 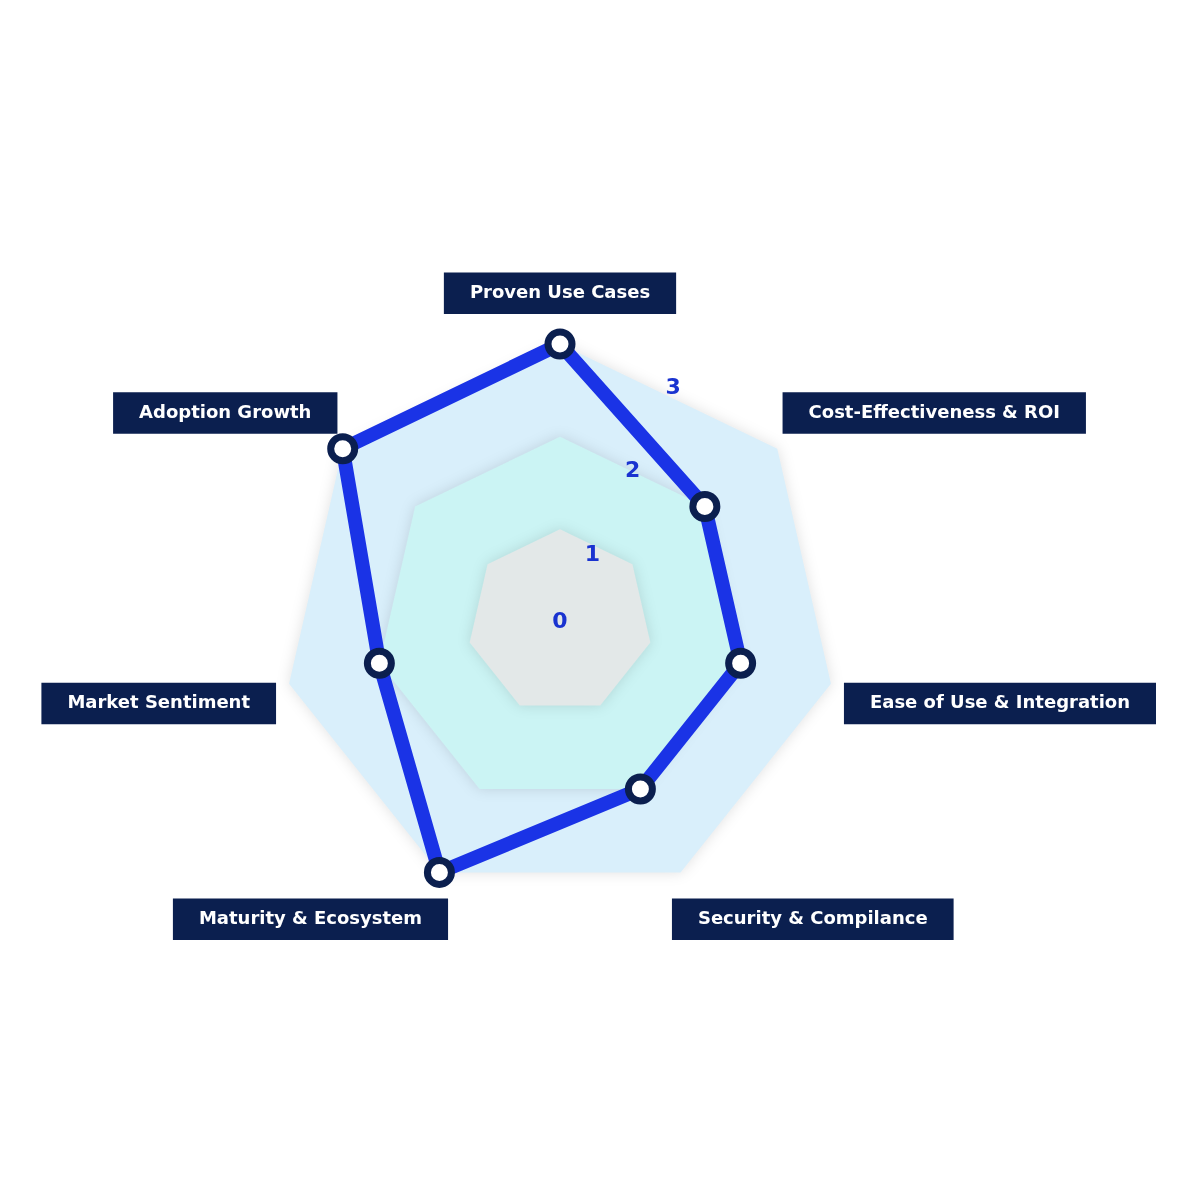 I want to click on y-tick-label: 0, so click(x=560, y=620).